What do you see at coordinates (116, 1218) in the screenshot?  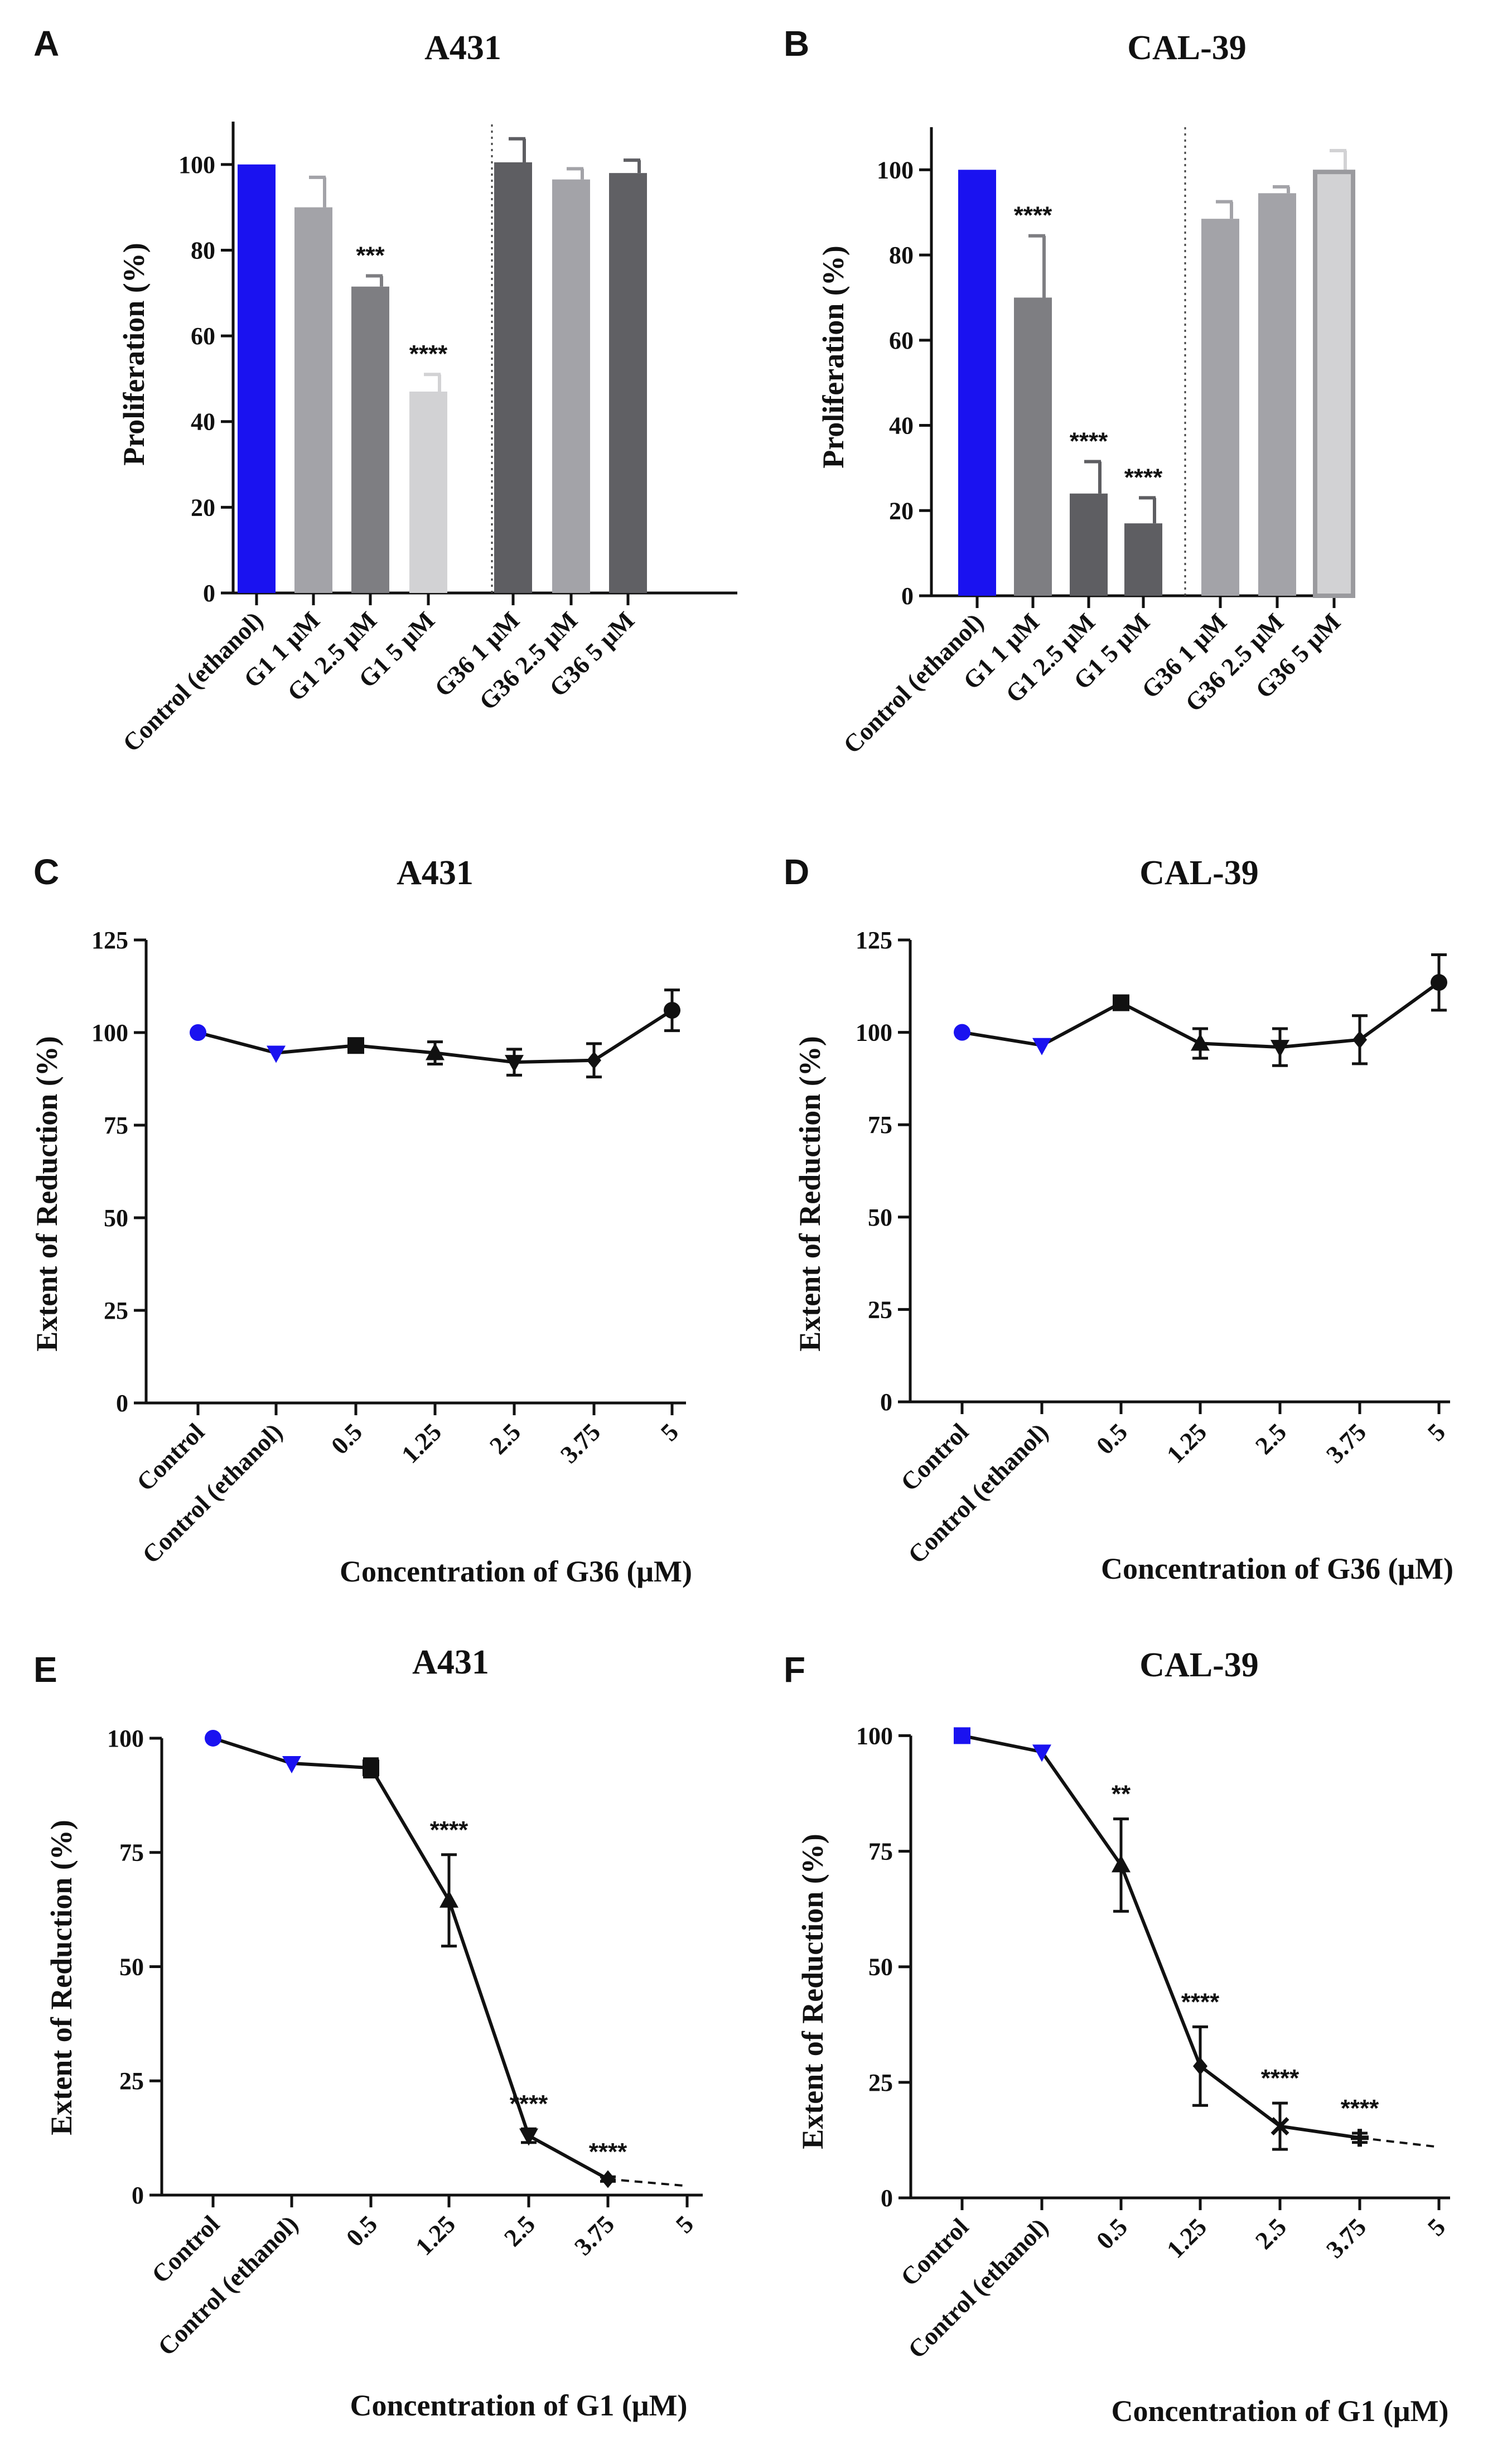 I see `y-tick-label-c: 50` at bounding box center [116, 1218].